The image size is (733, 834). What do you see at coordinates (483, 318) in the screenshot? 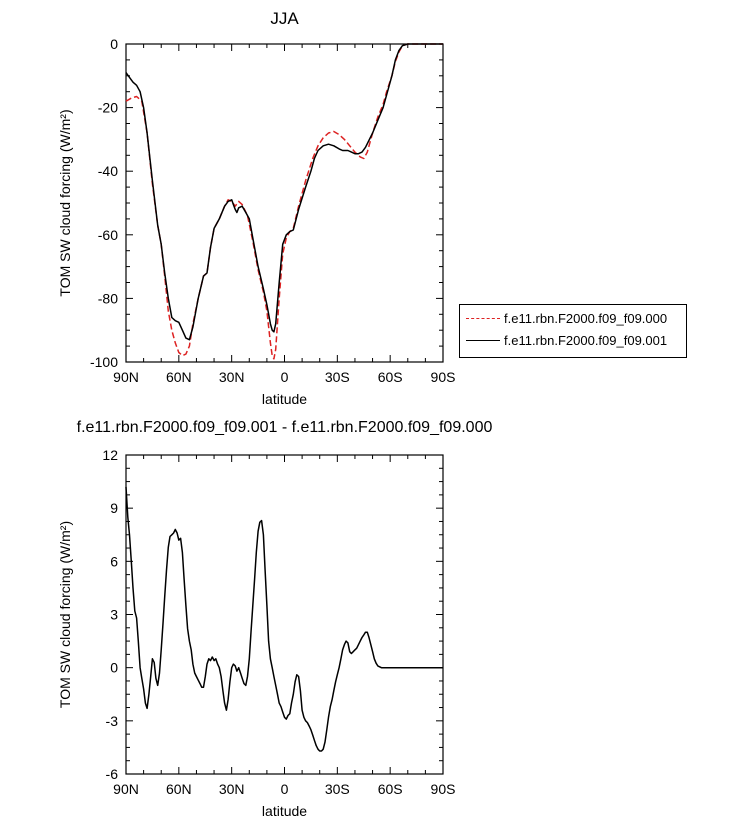
I see `legend-swatch-dashed-red` at bounding box center [483, 318].